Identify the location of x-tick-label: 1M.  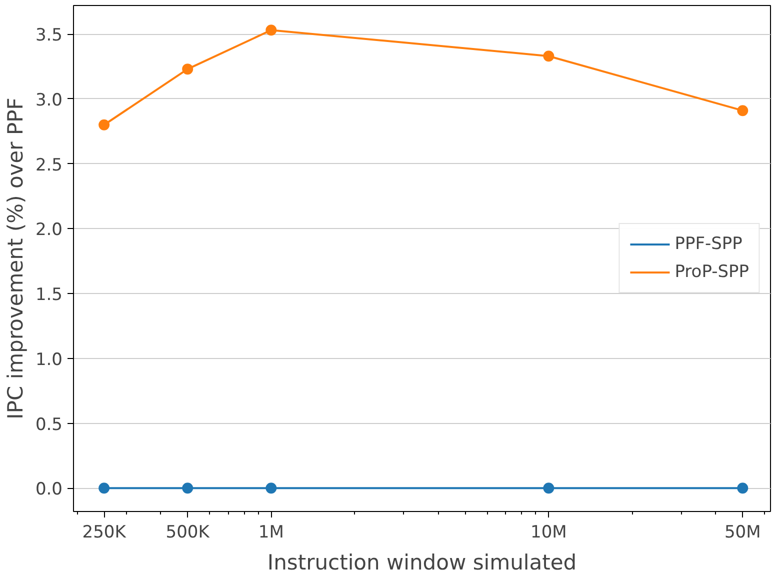
(271, 532).